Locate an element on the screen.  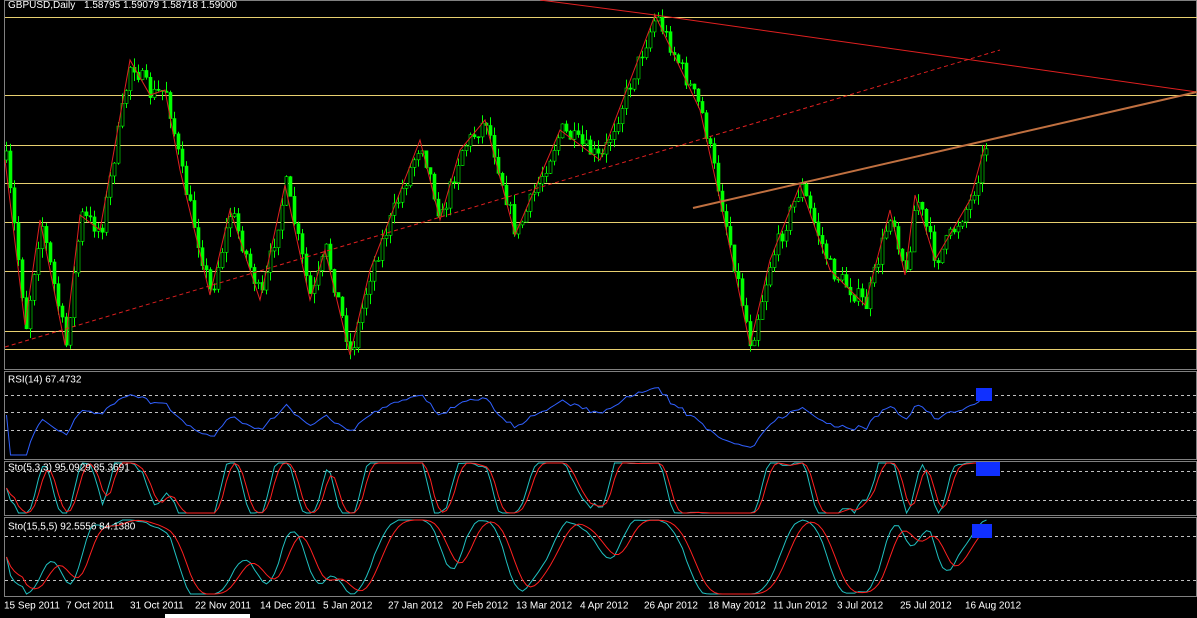
date-label: 4 Apr 2012 is located at coordinates (604, 606).